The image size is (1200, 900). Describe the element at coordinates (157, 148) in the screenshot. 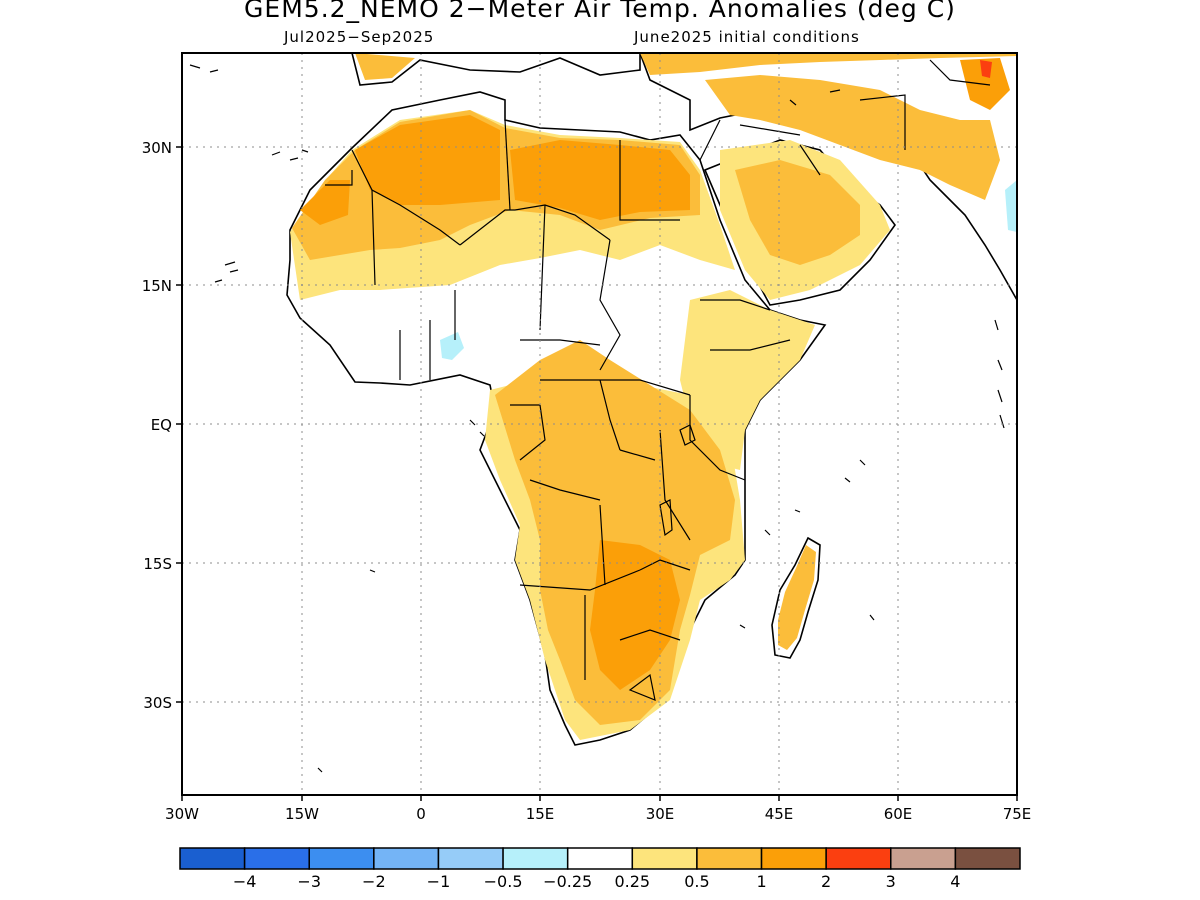

I see `lat-label: 30N` at that location.